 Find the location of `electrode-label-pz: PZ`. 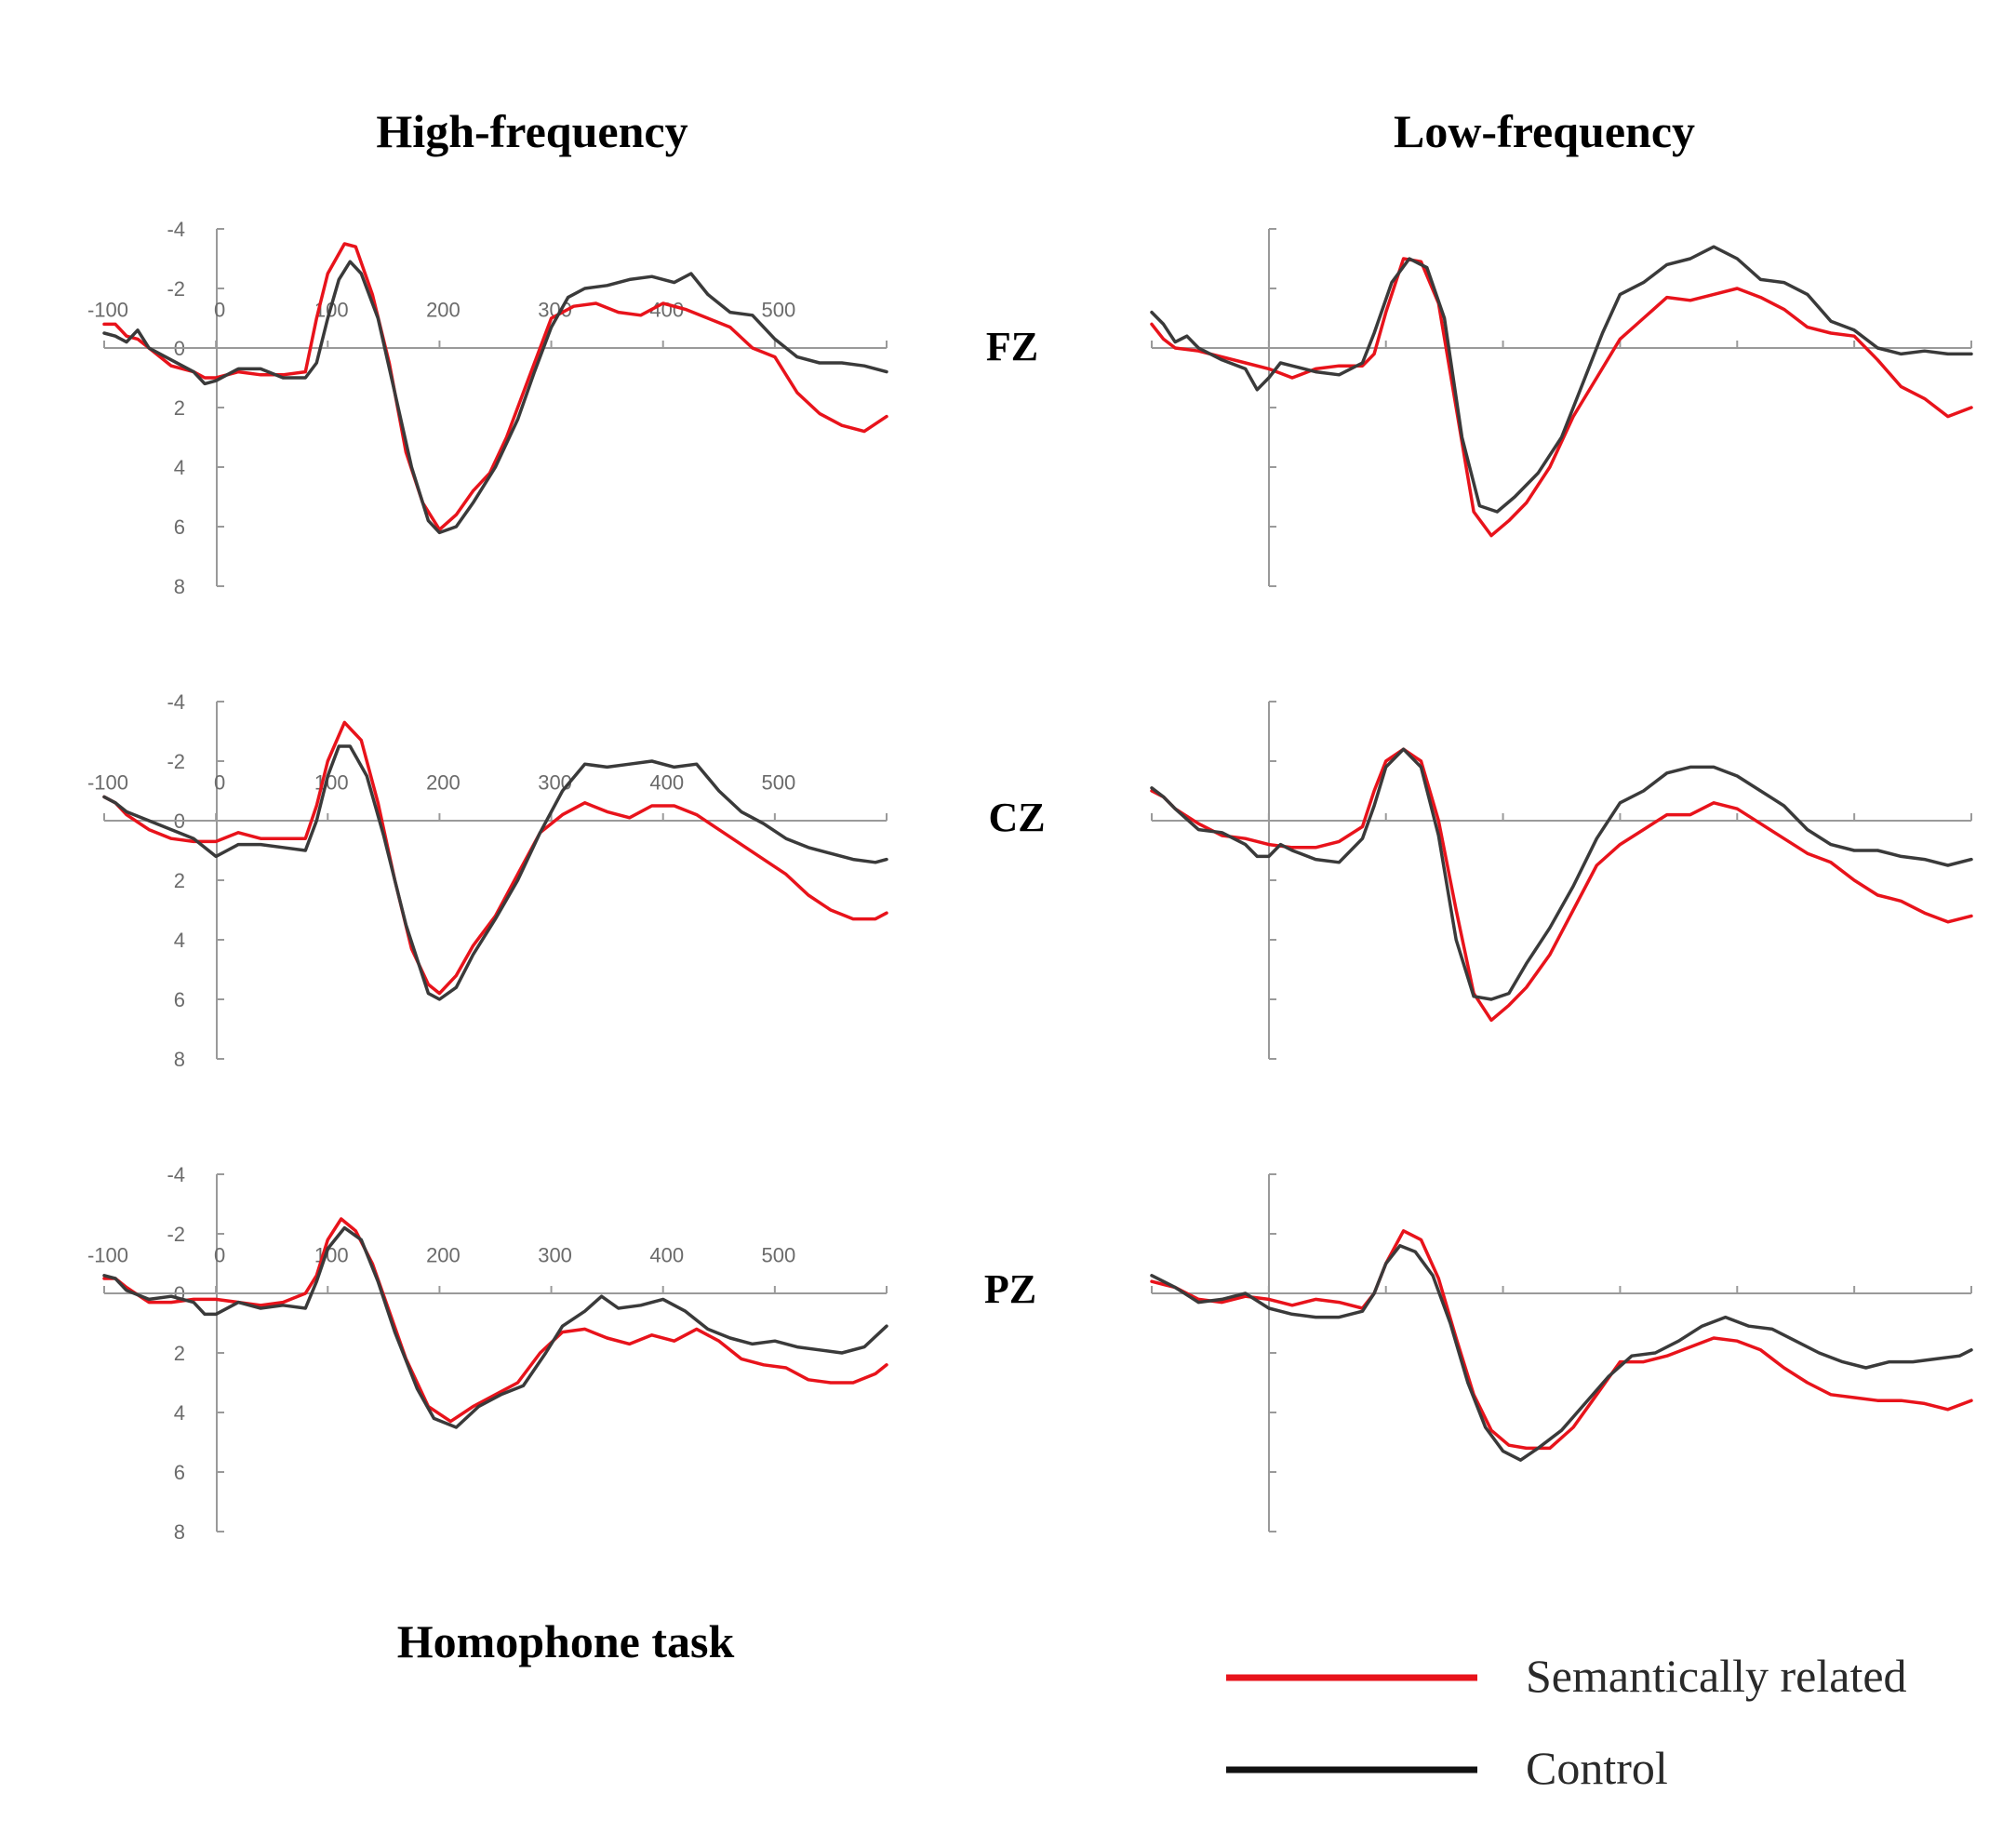

electrode-label-pz: PZ is located at coordinates (1010, 1289).